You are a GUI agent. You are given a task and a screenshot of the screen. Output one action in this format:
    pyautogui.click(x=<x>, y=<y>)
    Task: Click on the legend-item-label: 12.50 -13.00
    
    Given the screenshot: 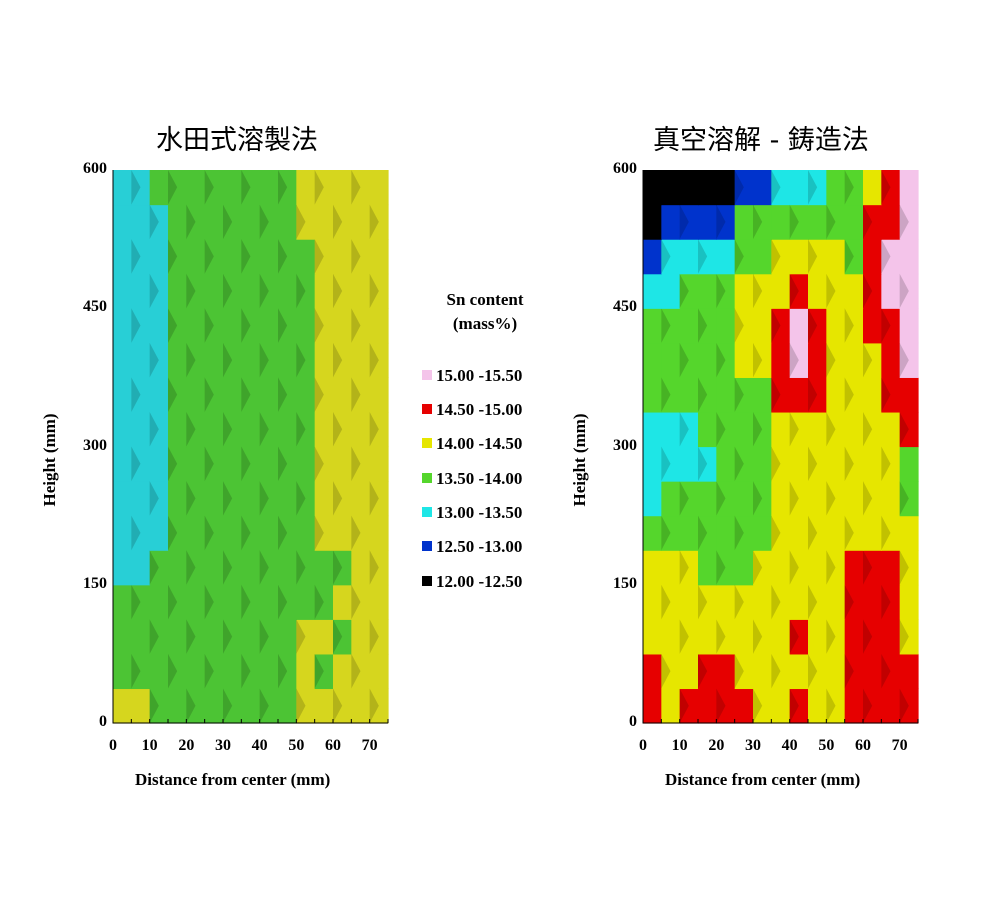 What is the action you would take?
    pyautogui.click(x=479, y=546)
    